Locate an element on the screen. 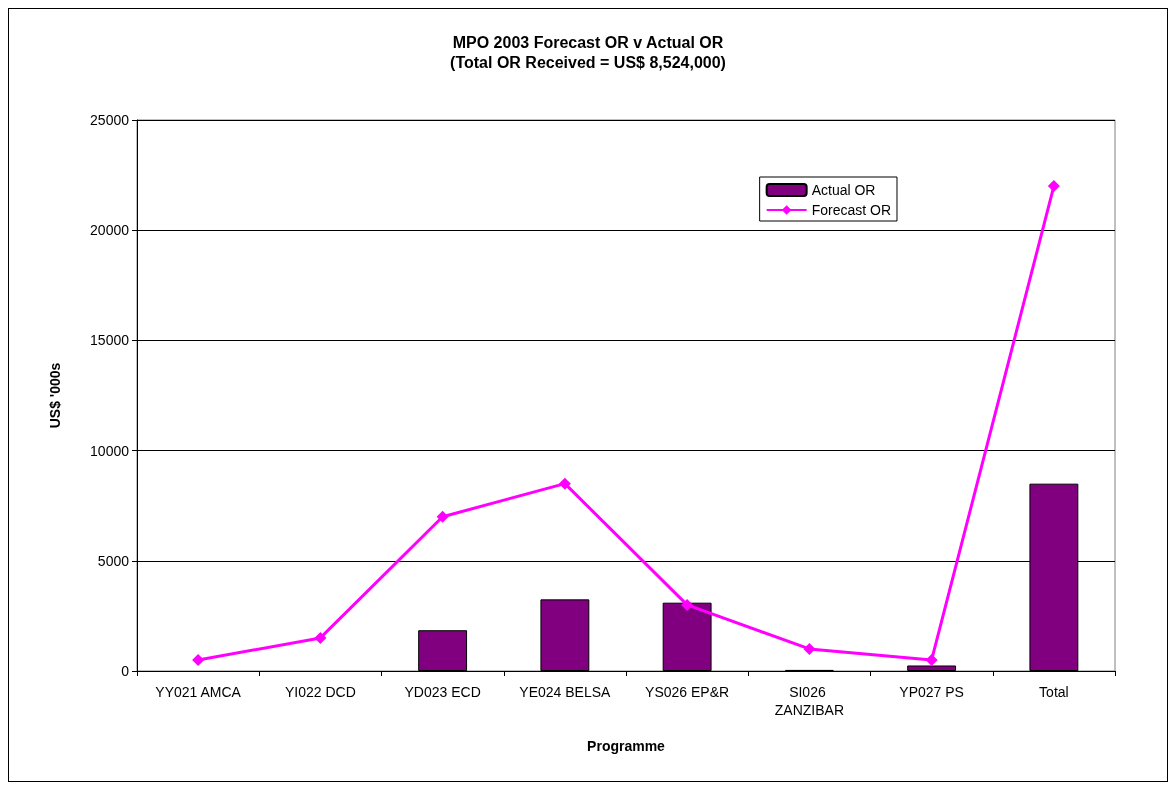 This screenshot has height=790, width=1176. x-tick-label: YP027 PS is located at coordinates (931, 692).